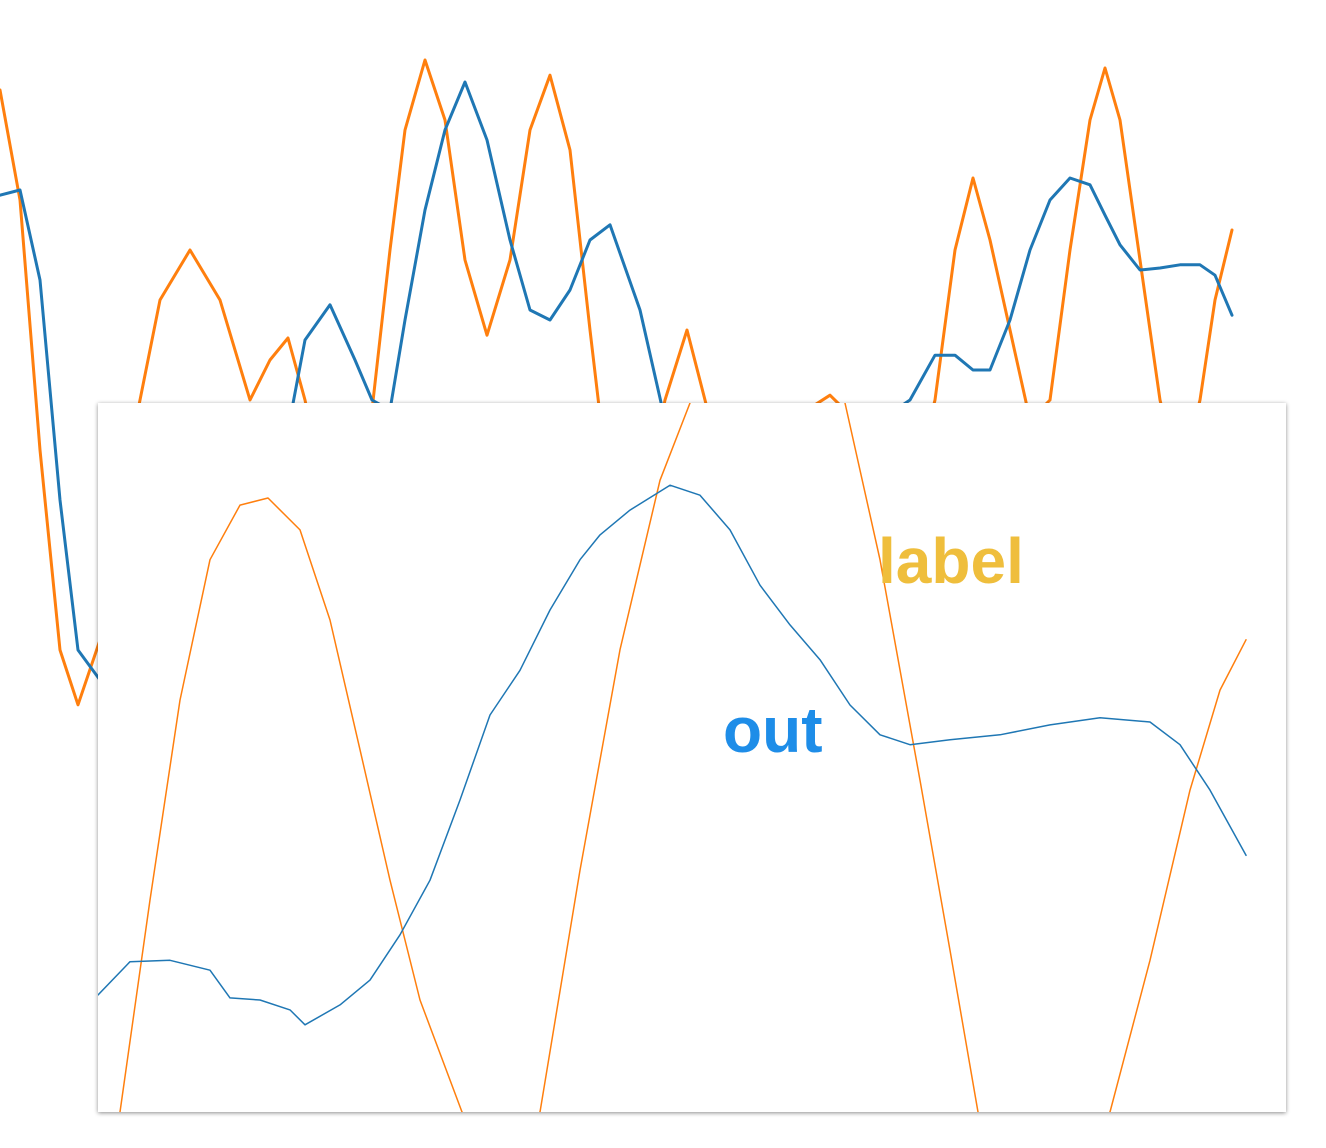 Image resolution: width=1326 pixels, height=1148 pixels. Describe the element at coordinates (951, 561) in the screenshot. I see `annotation-label: label` at that location.